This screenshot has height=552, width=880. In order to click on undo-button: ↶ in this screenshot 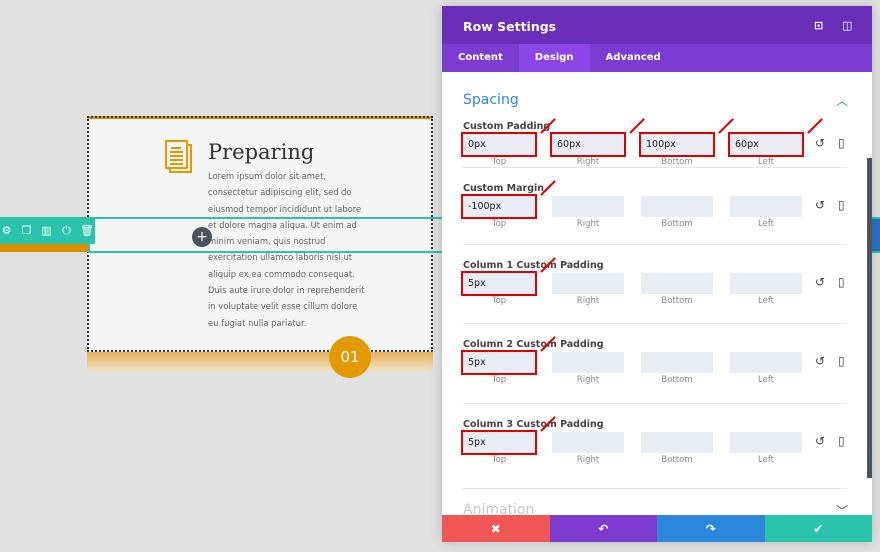, I will do `click(603, 528)`.